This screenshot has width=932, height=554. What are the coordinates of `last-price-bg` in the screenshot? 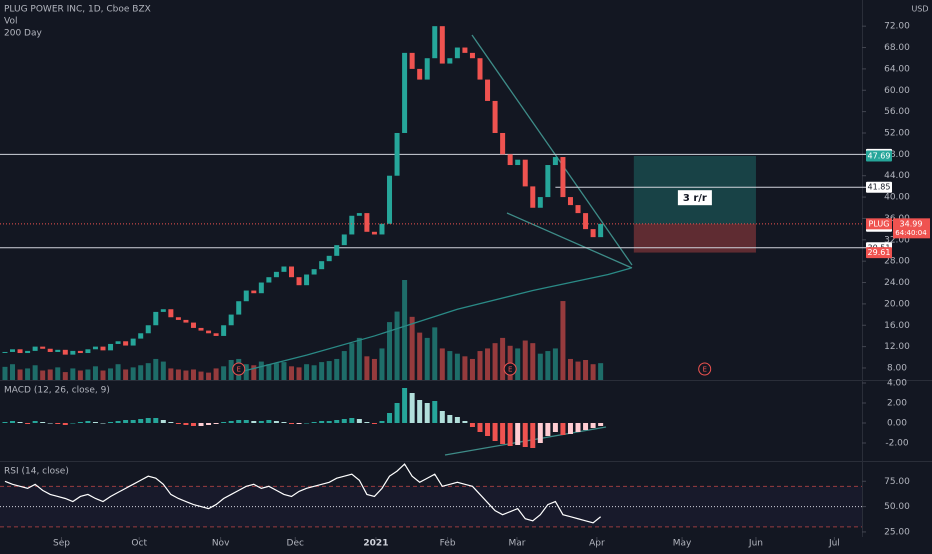 It's located at (911, 228).